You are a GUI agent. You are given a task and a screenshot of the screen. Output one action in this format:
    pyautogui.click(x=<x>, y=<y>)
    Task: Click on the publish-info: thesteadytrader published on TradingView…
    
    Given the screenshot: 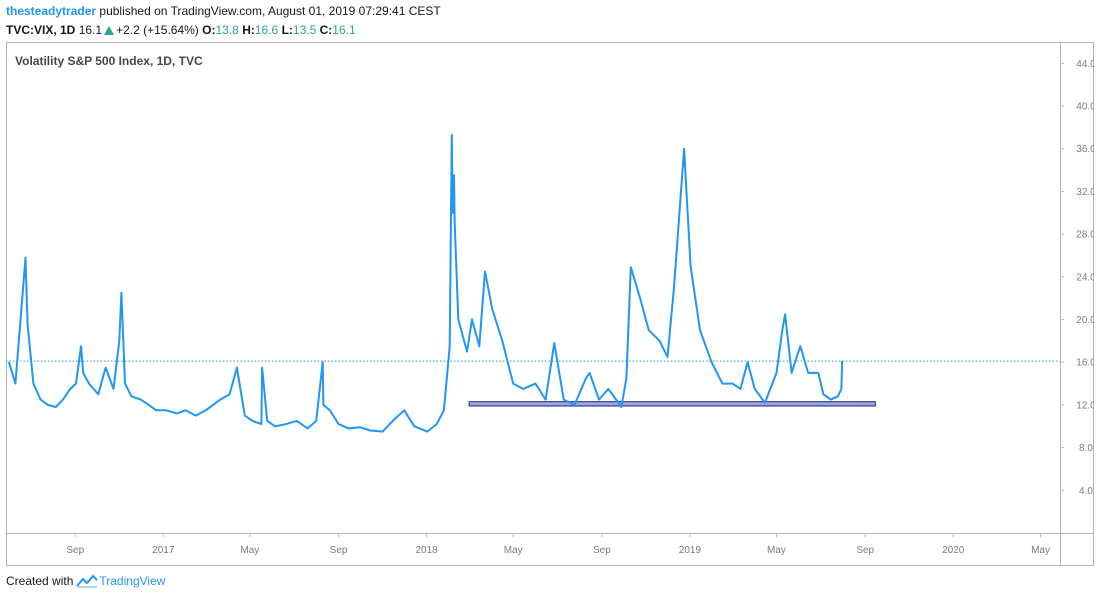 What is the action you would take?
    pyautogui.click(x=551, y=11)
    